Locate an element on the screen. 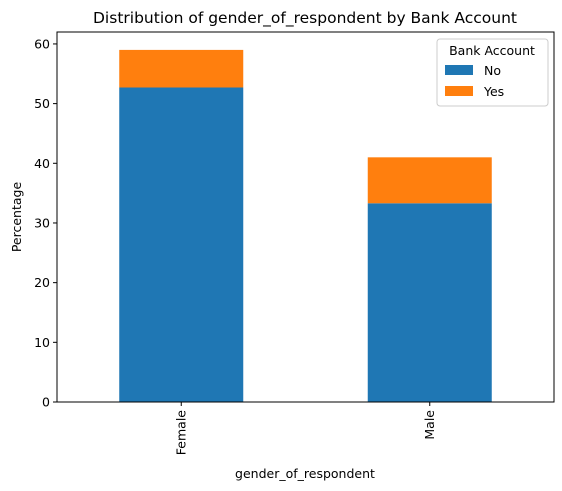  legend-label-no: No is located at coordinates (492, 70).